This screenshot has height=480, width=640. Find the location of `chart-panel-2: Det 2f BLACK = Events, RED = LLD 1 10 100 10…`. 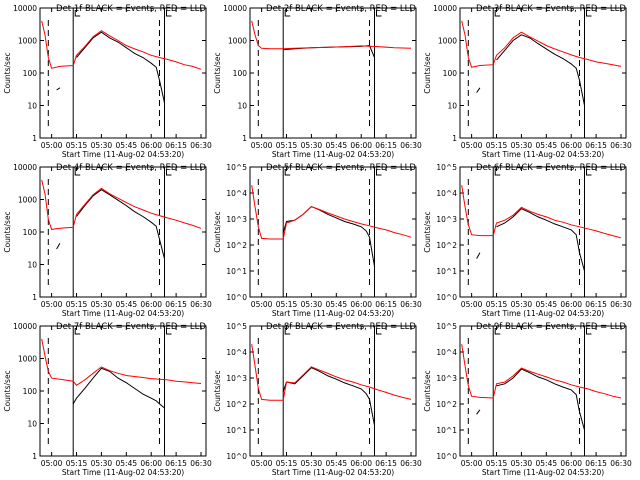

chart-panel-2: Det 2f BLACK = Events, RED = LLD 1 10 100 10… is located at coordinates (317, 81).